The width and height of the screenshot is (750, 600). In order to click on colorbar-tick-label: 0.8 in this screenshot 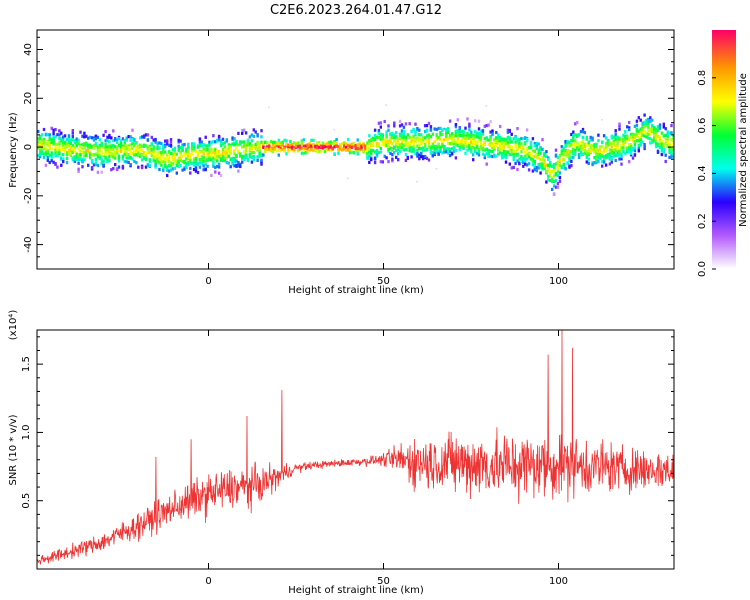, I will do `click(702, 78)`.